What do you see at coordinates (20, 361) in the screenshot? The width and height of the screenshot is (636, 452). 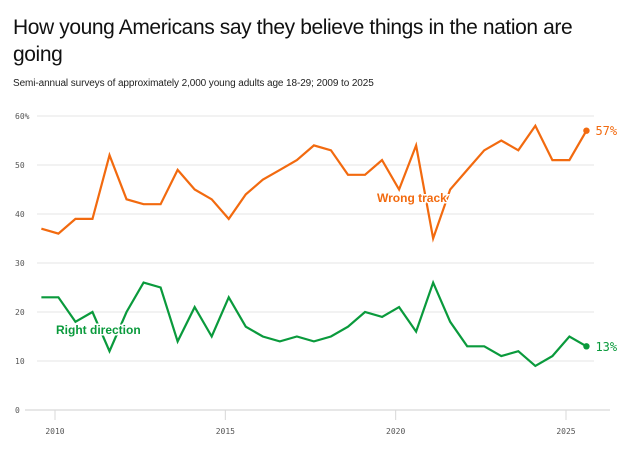 I see `y-tick-label: 10` at bounding box center [20, 361].